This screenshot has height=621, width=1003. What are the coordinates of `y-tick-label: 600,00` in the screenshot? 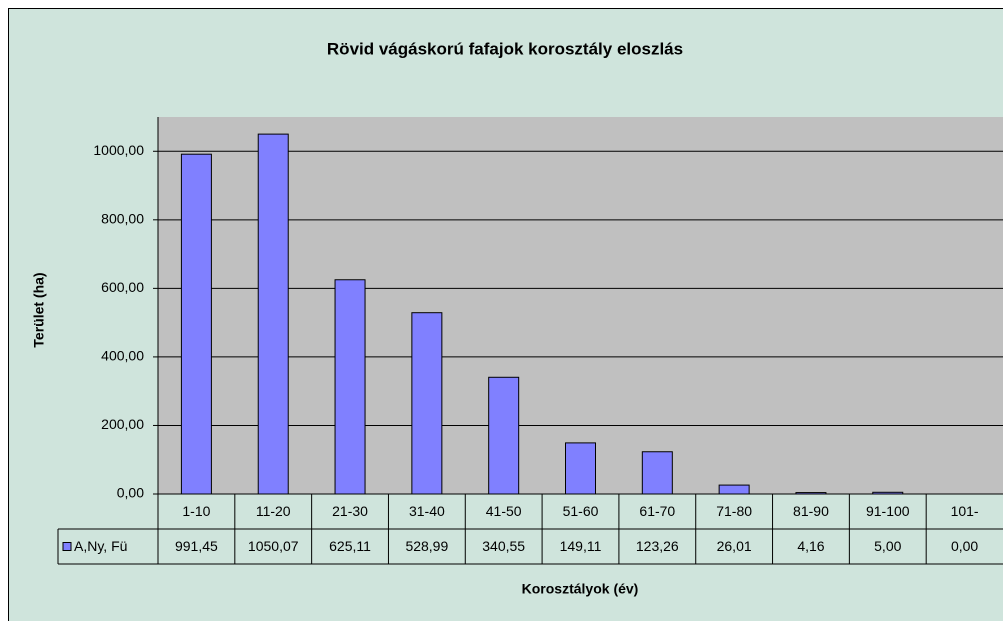 It's located at (122, 287).